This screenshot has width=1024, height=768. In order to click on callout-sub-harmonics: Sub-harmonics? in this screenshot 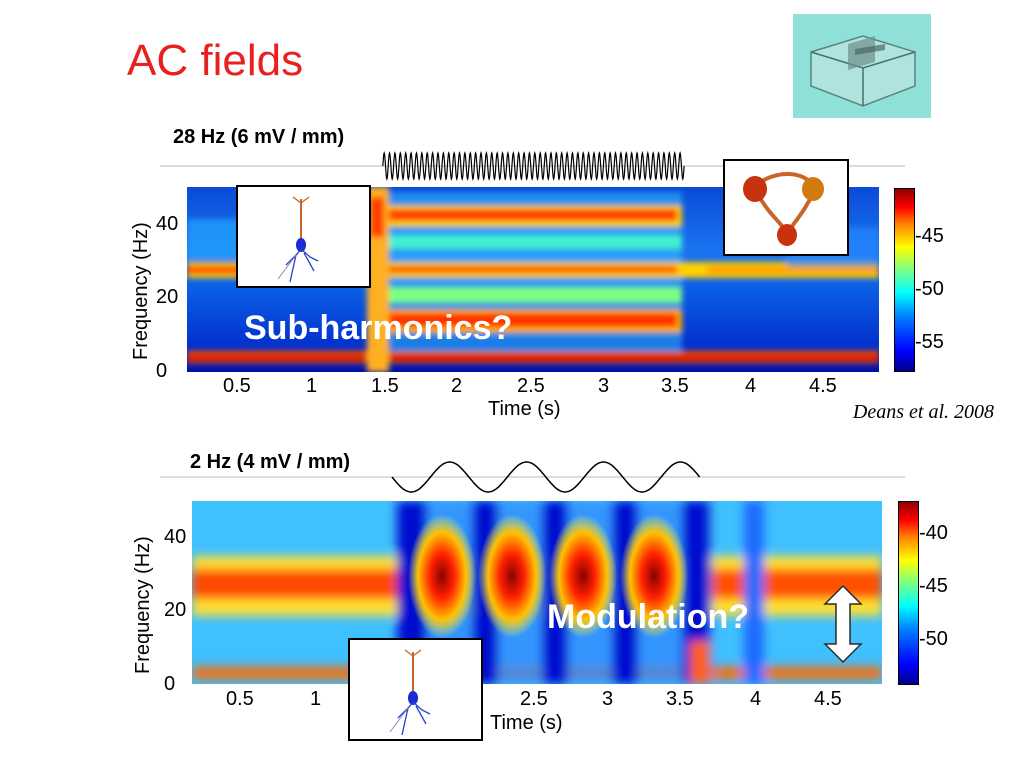, I will do `click(378, 328)`.